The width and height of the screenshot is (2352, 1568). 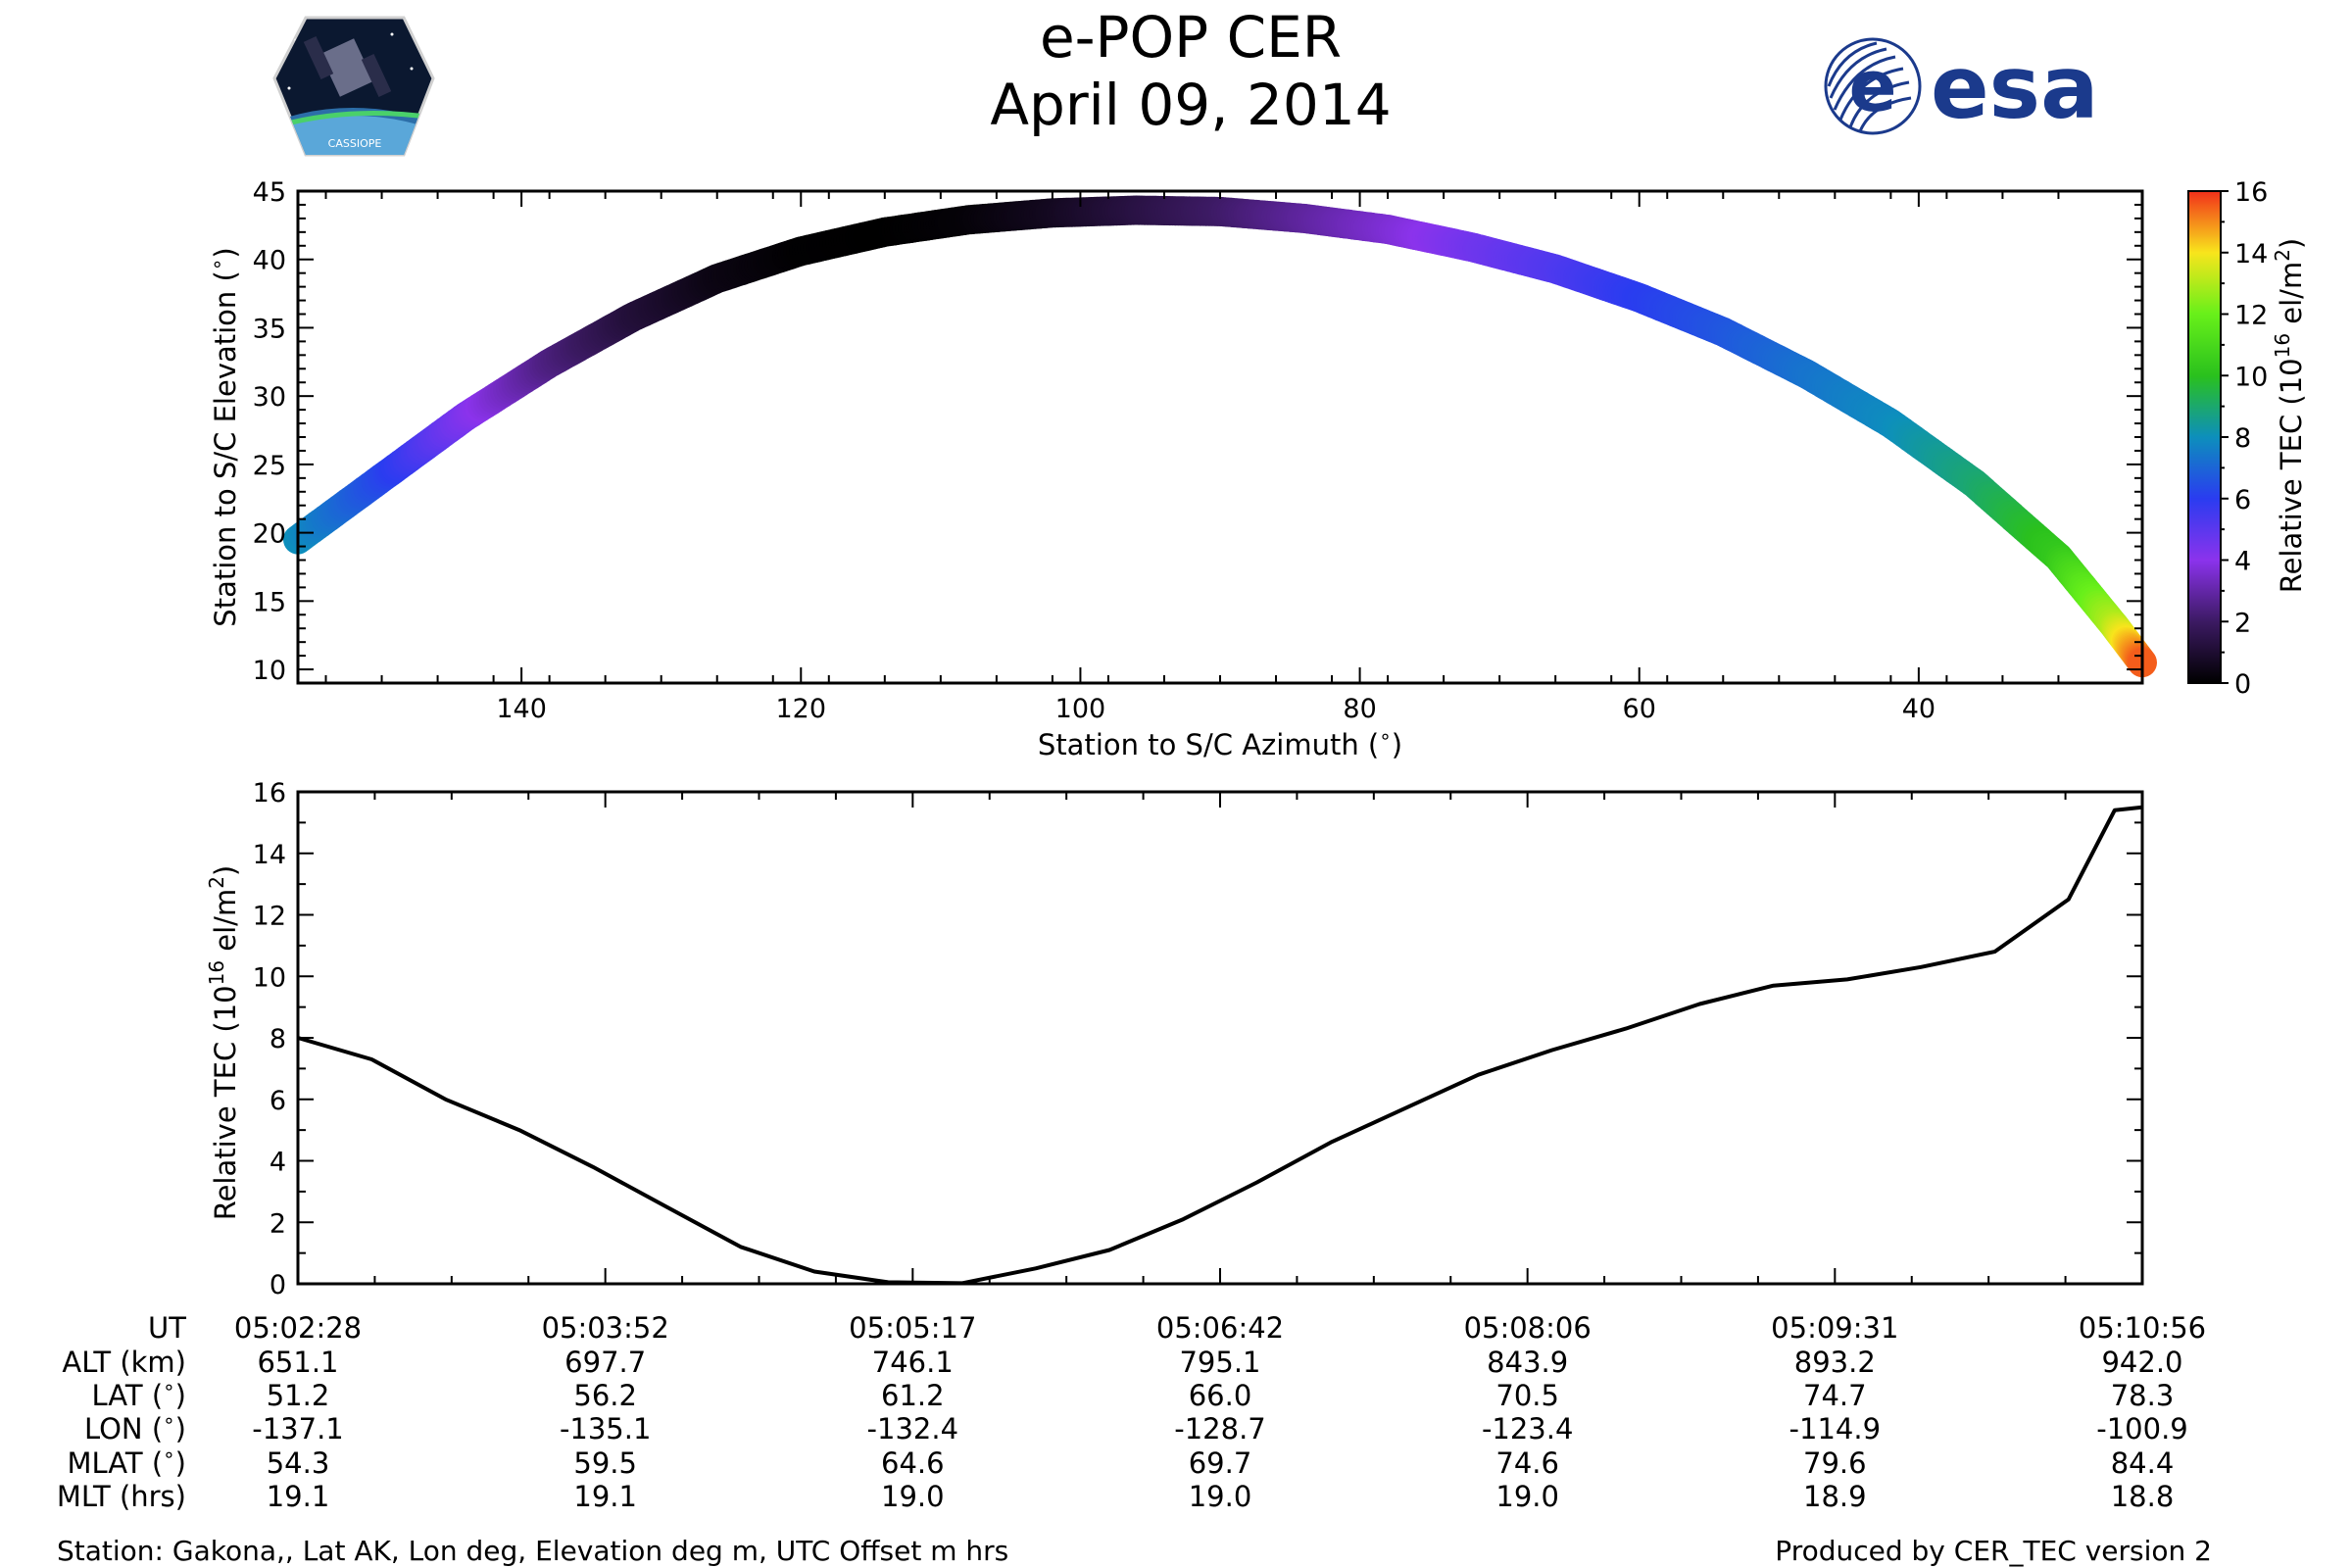 What do you see at coordinates (913, 1429) in the screenshot?
I see `table-cell: -132.4` at bounding box center [913, 1429].